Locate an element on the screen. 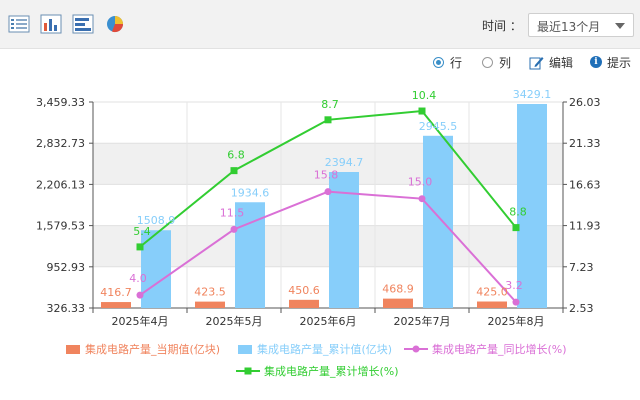 Image resolution: width=640 pixels, height=400 pixels. data-label-cumulative: 2394.7 is located at coordinates (344, 162).